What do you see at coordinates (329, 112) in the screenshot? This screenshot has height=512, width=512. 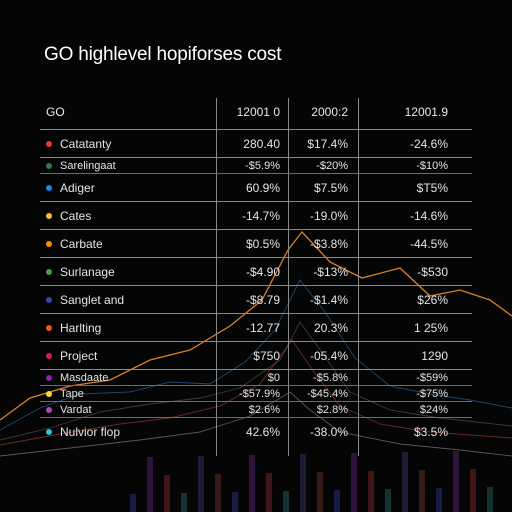 I see `header-cell: 2000:2` at bounding box center [329, 112].